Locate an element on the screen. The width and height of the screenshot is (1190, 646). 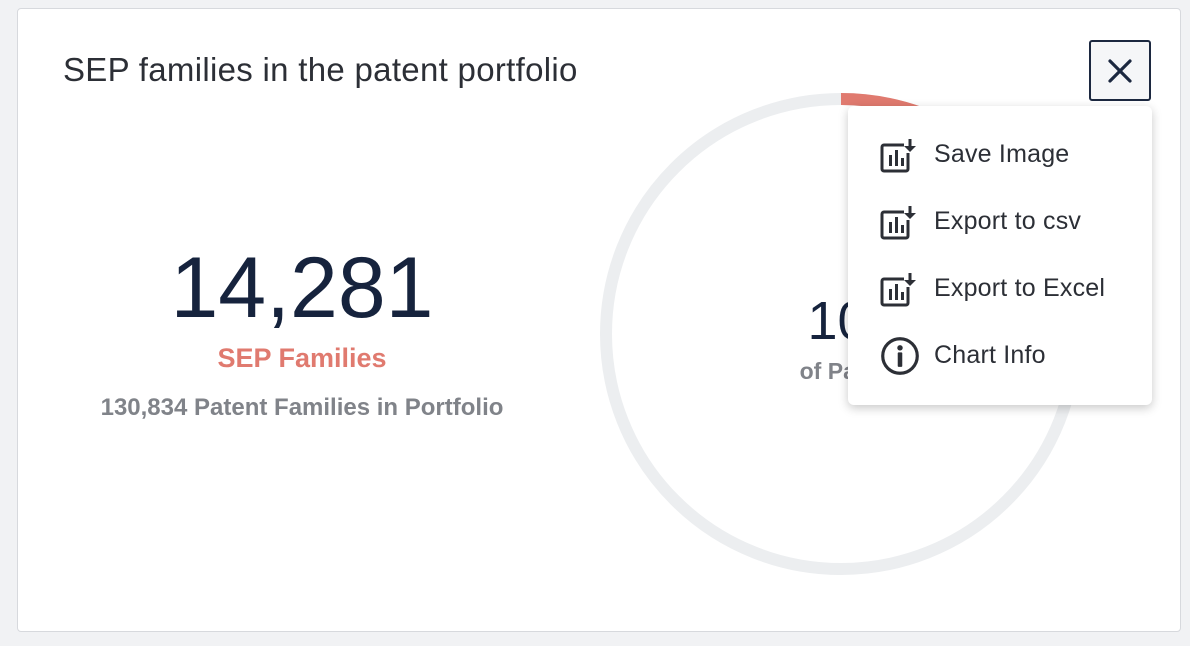
portfolio-families-caption: 130,834 Patent Families in Portfolio is located at coordinates (302, 407).